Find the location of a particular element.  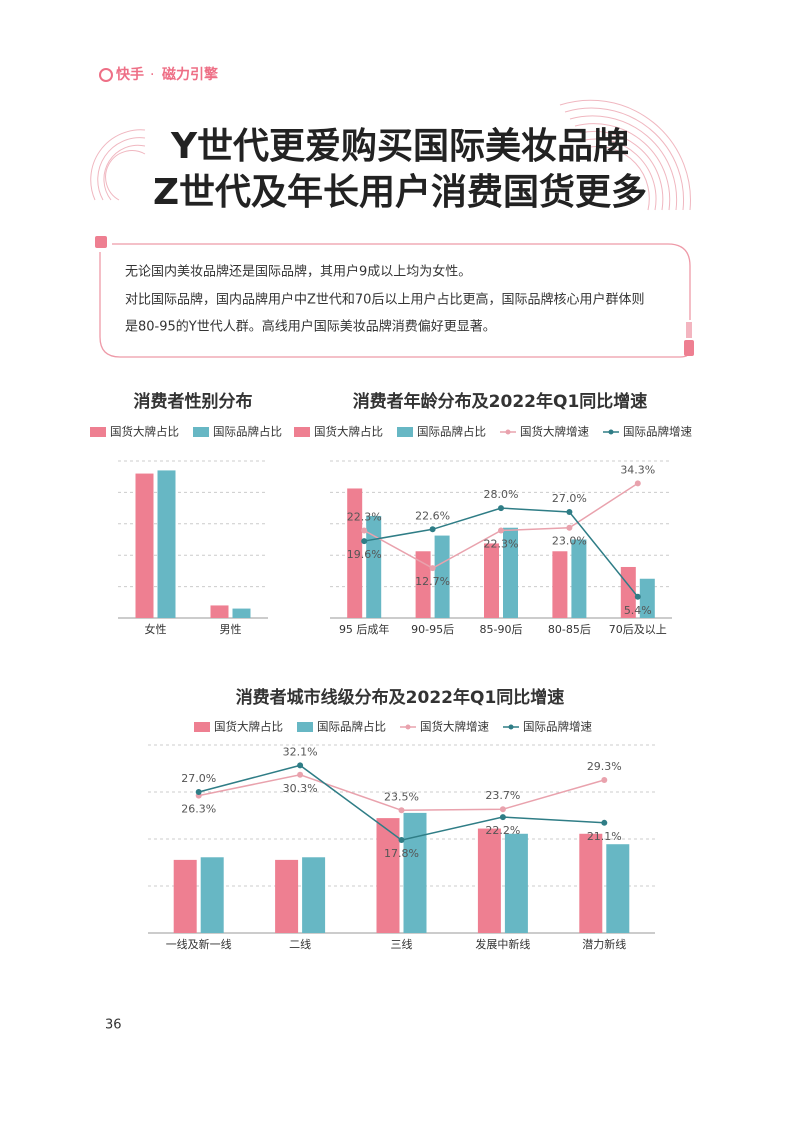

decor-arcs is located at coordinates (390, 155).